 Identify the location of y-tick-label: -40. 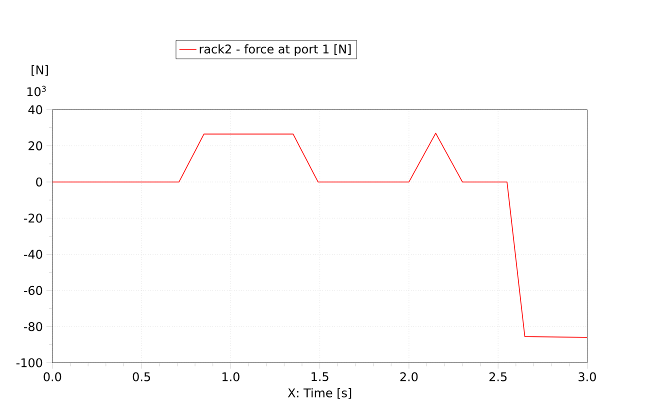
(33, 254).